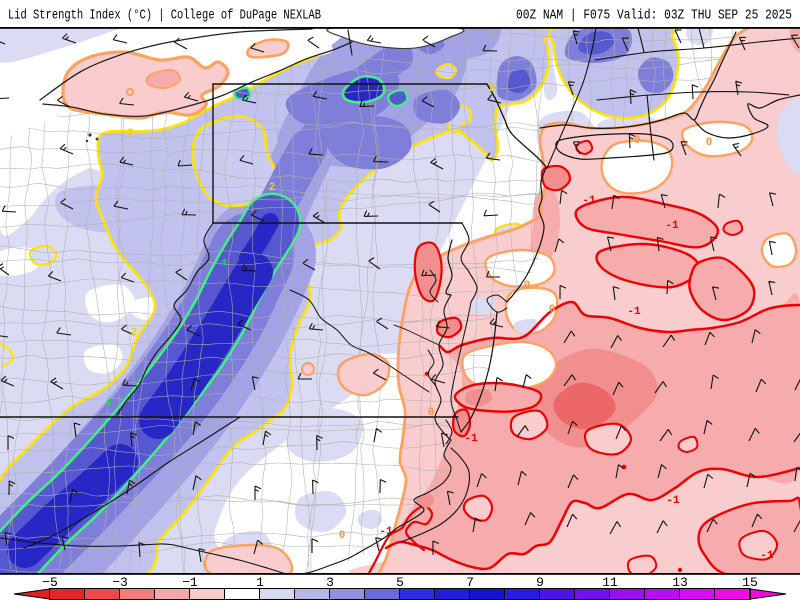  What do you see at coordinates (680, 582) in the screenshot?
I see `svg-text: 13` at bounding box center [680, 582].